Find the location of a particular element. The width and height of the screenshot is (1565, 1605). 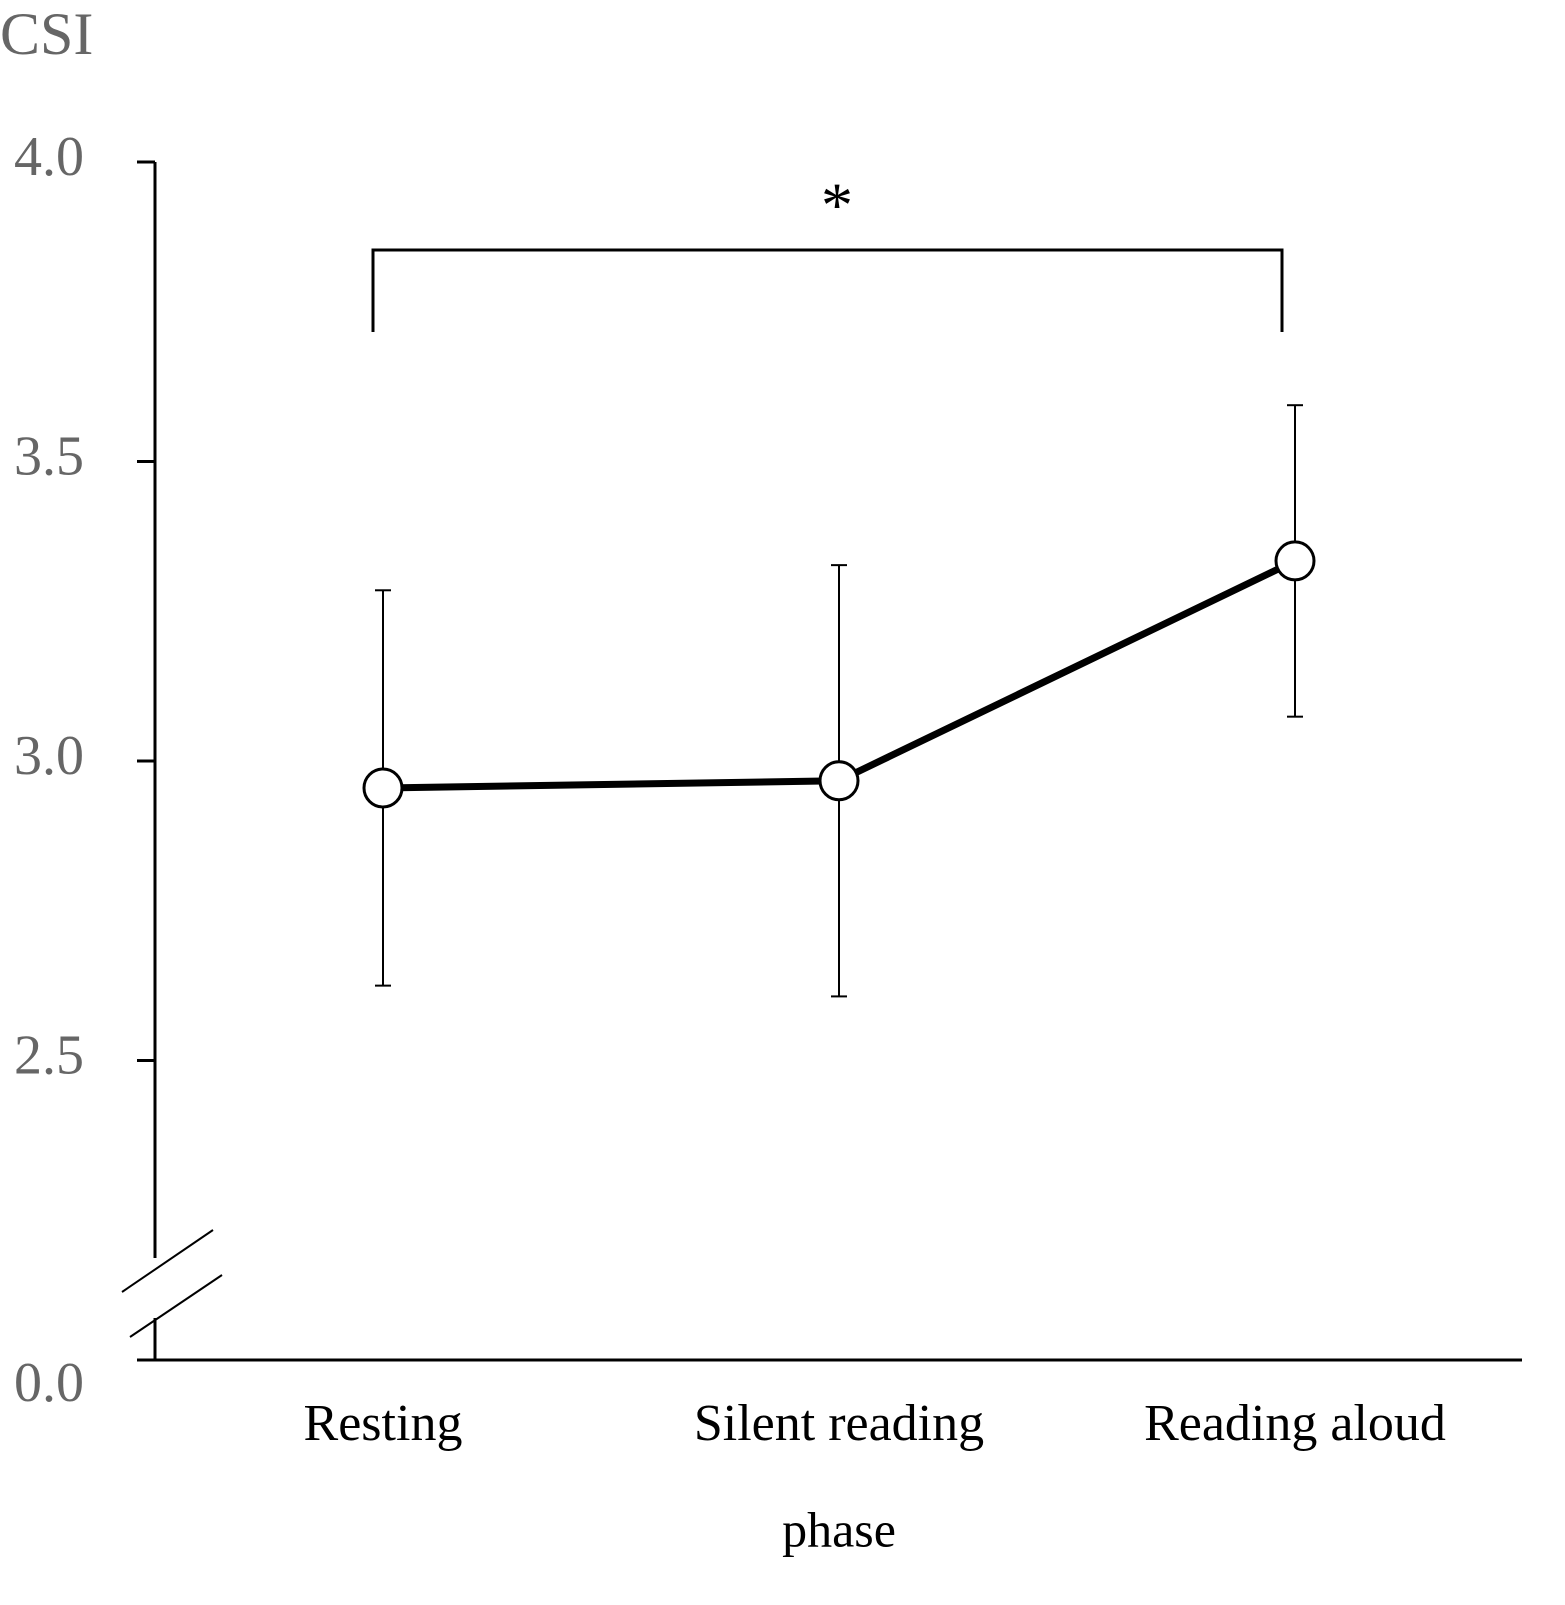

x-tick-label: Resting is located at coordinates (383, 1423).